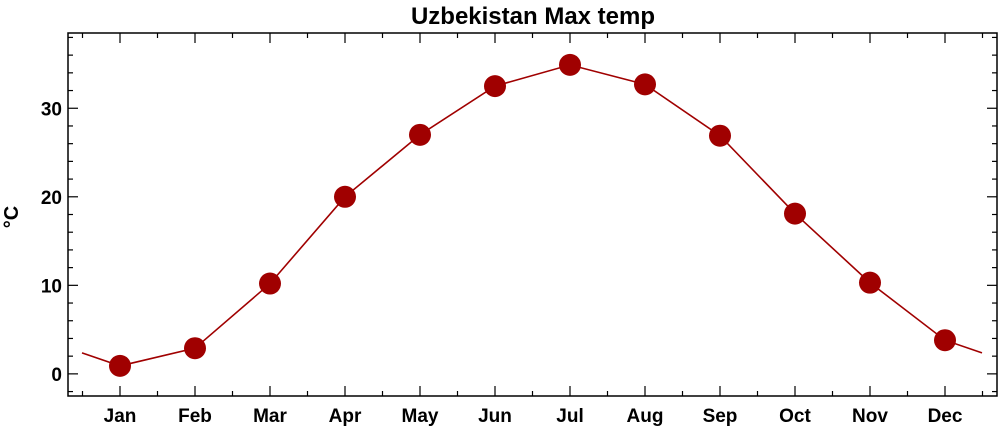  Describe the element at coordinates (120, 365) in the screenshot. I see `data-point-jan` at that location.